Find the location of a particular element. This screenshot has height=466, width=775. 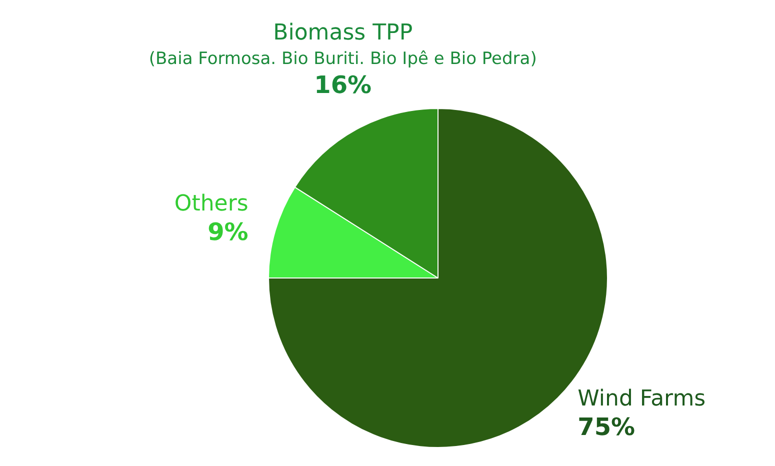

data-label: 16% is located at coordinates (343, 85).